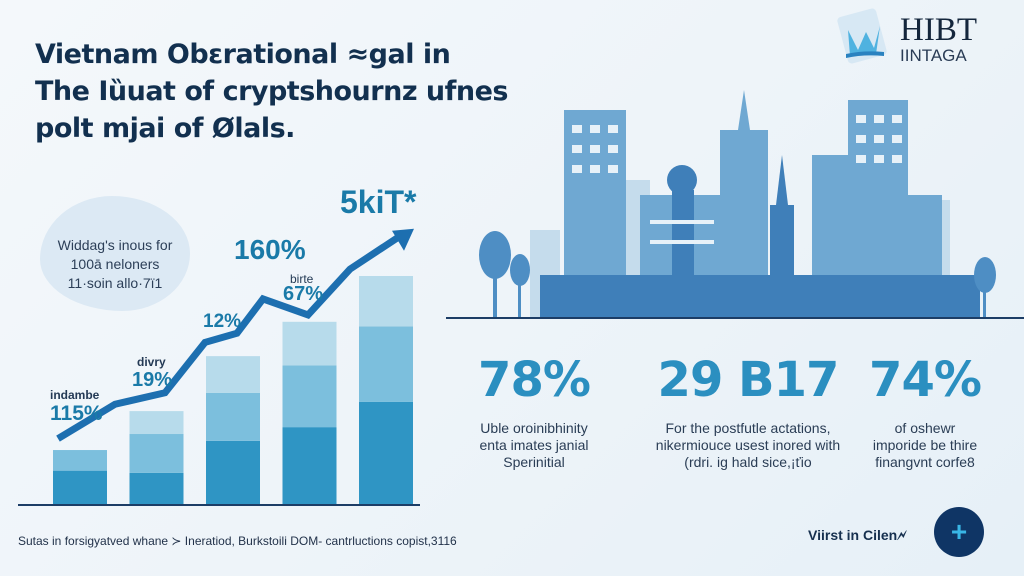 This screenshot has width=1024, height=576. I want to click on stat-line: (rdri. ig hald sice,¡ťio, so click(748, 462).